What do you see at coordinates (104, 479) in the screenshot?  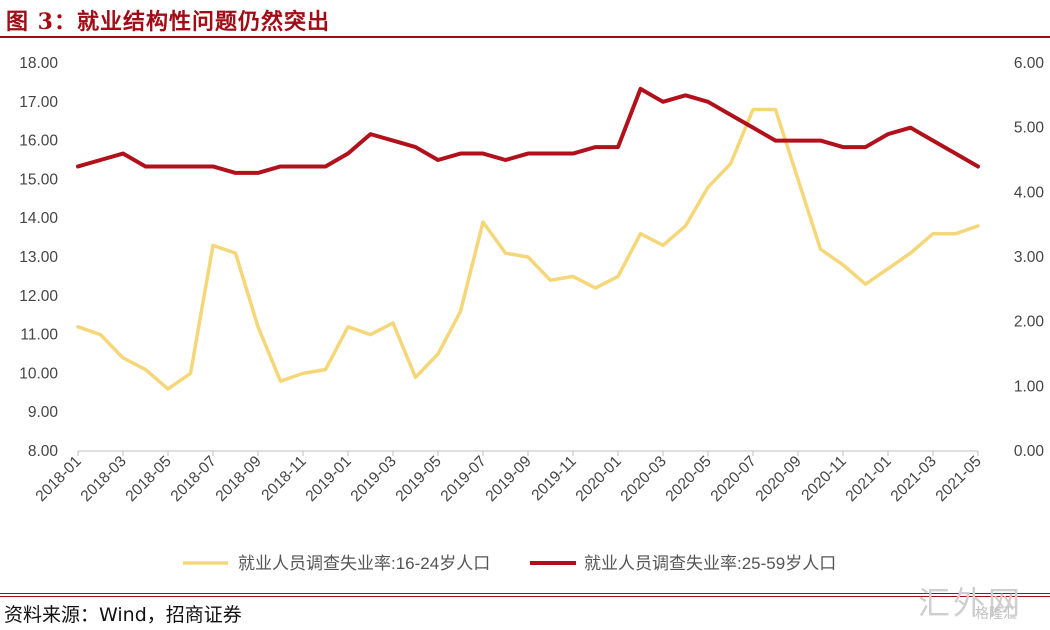 I see `x-tick-label: 2018-03` at bounding box center [104, 479].